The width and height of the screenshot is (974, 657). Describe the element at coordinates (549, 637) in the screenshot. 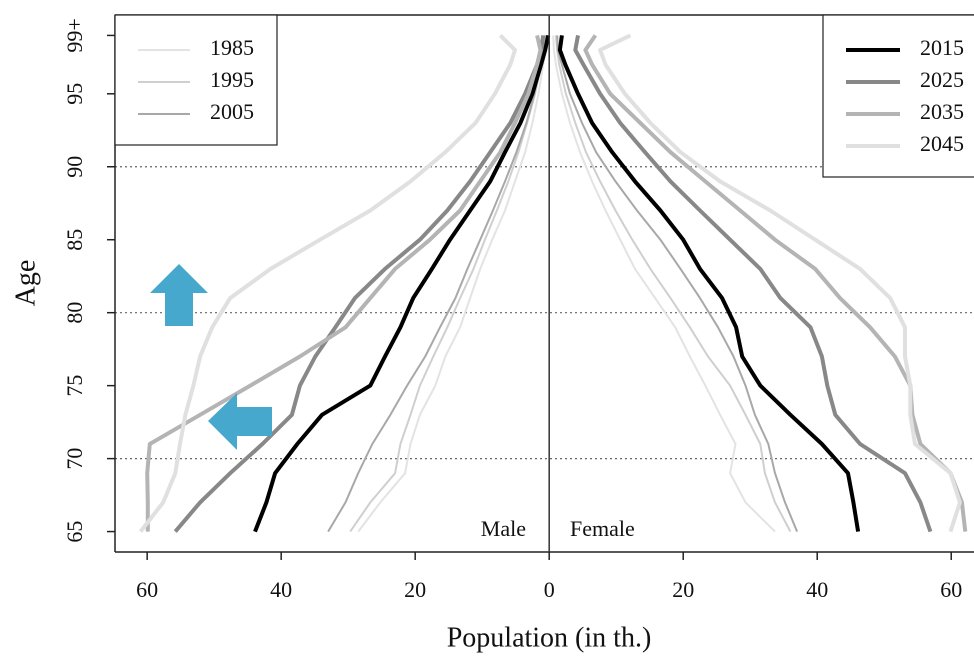

I see `x-axis-label: Population (in th.)` at that location.